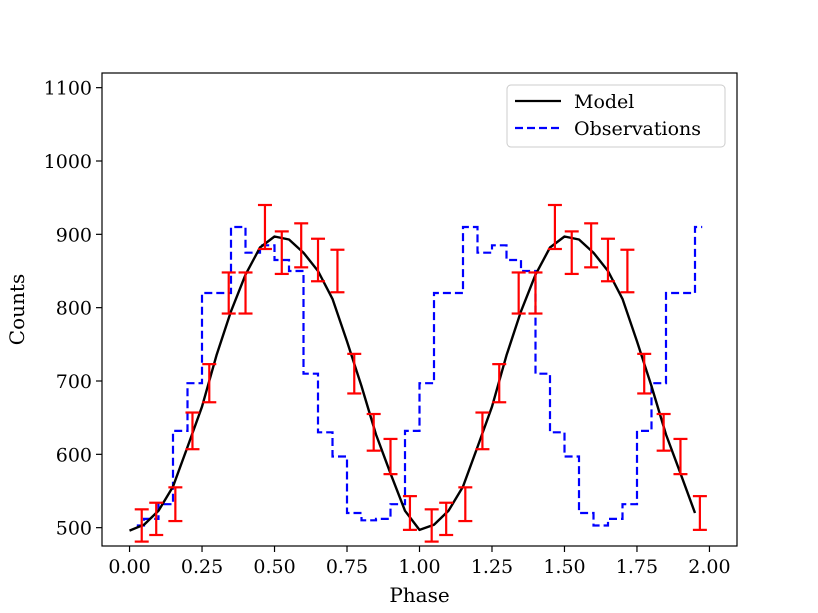  I want to click on y-tick-label: 1000, so click(68, 162).